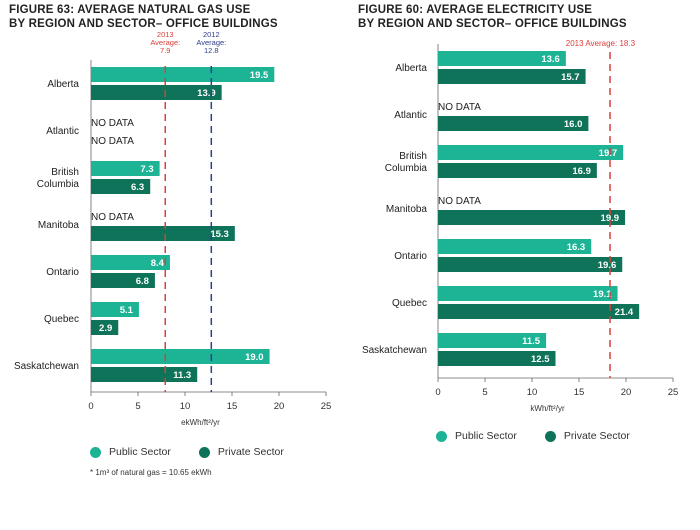  I want to click on right-average-label: 2013 Average: 18.3, so click(601, 43).